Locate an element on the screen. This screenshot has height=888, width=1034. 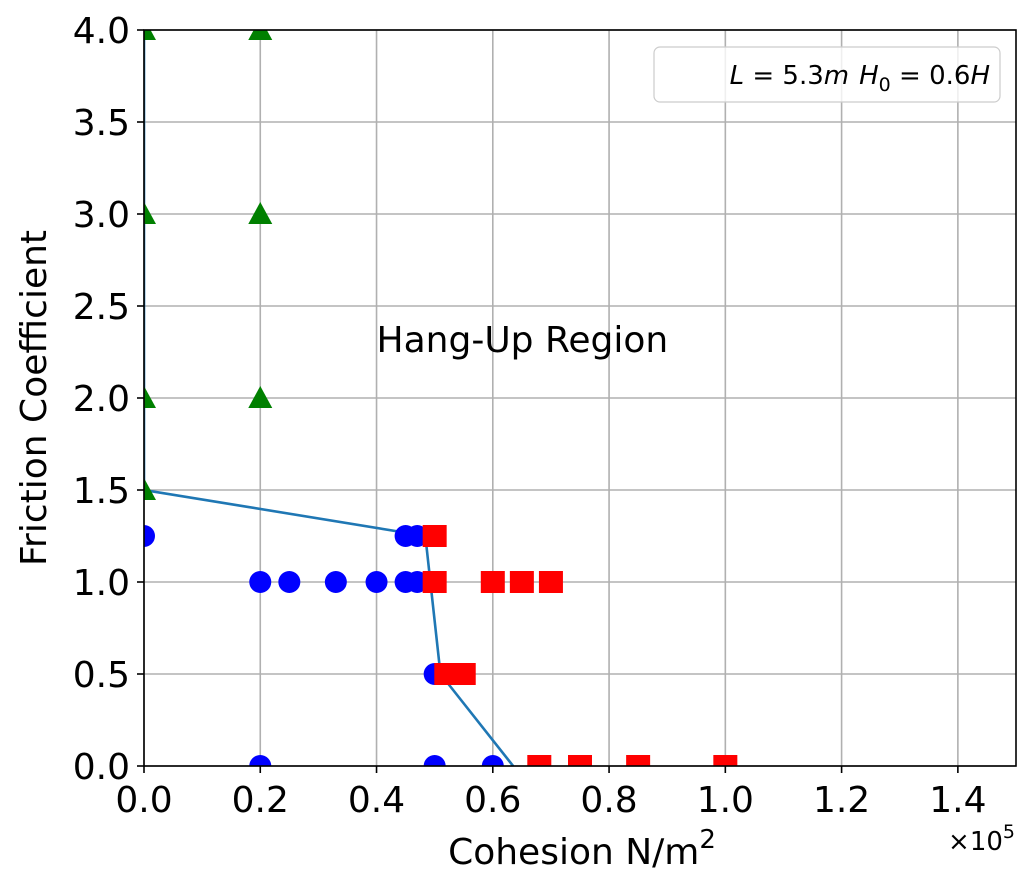
x-axis-ticks: 0.0 0.2 0.4 0.6 0.8 1.0 1.2 1.4 is located at coordinates (550, 793).